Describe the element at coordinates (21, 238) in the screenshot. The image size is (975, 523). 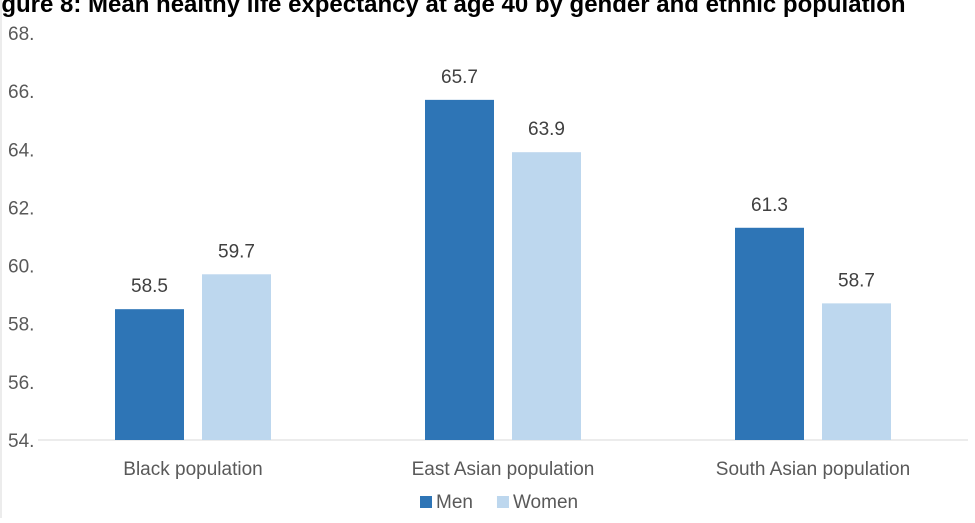
I see `y-axis: 54. 56. 58. 60. 62. 64. 66. 68.` at that location.